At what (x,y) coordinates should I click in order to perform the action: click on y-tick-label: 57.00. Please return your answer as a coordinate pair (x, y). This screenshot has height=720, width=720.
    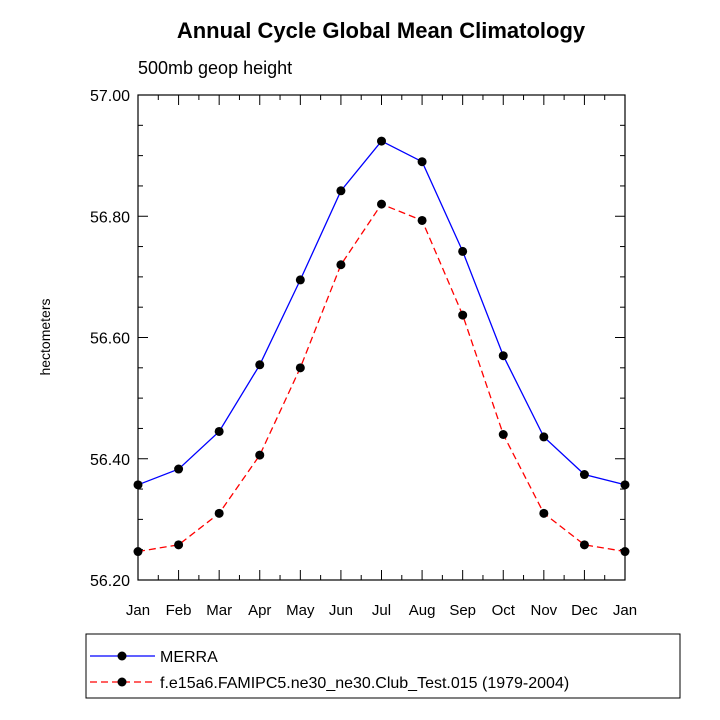
    Looking at the image, I should click on (110, 96).